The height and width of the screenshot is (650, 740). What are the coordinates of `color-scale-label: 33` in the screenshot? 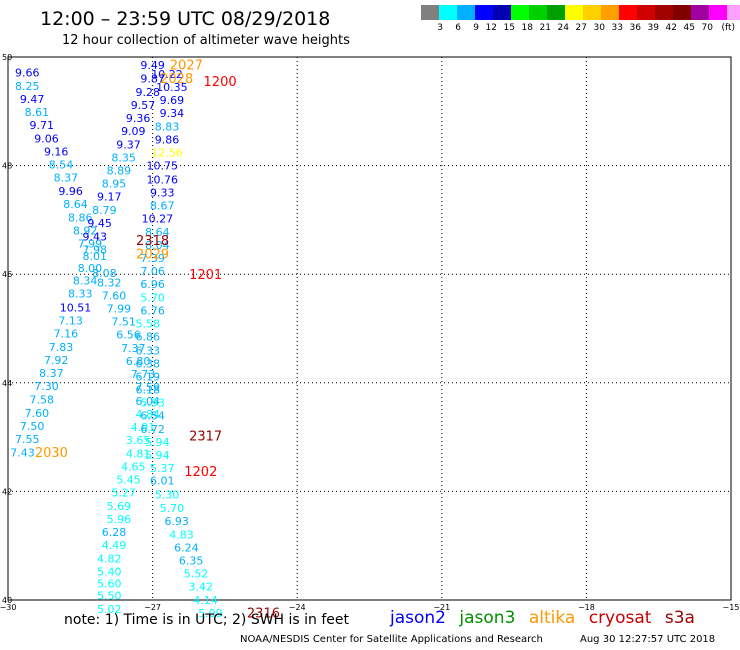 It's located at (617, 28).